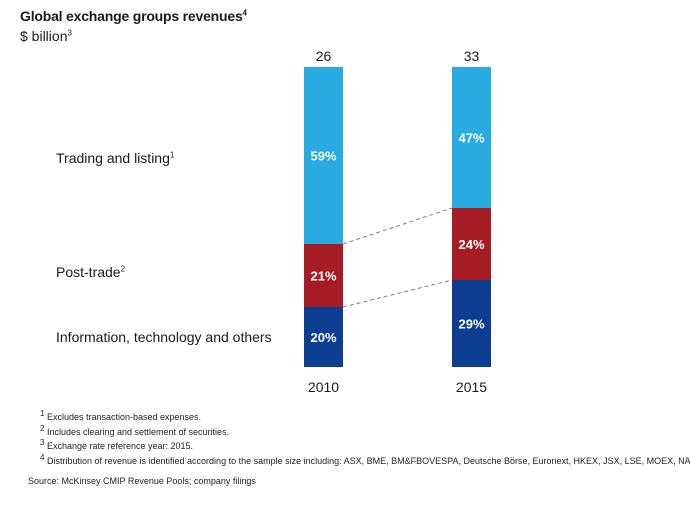 The image size is (690, 527). I want to click on bar-segment-information-2015, so click(471, 323).